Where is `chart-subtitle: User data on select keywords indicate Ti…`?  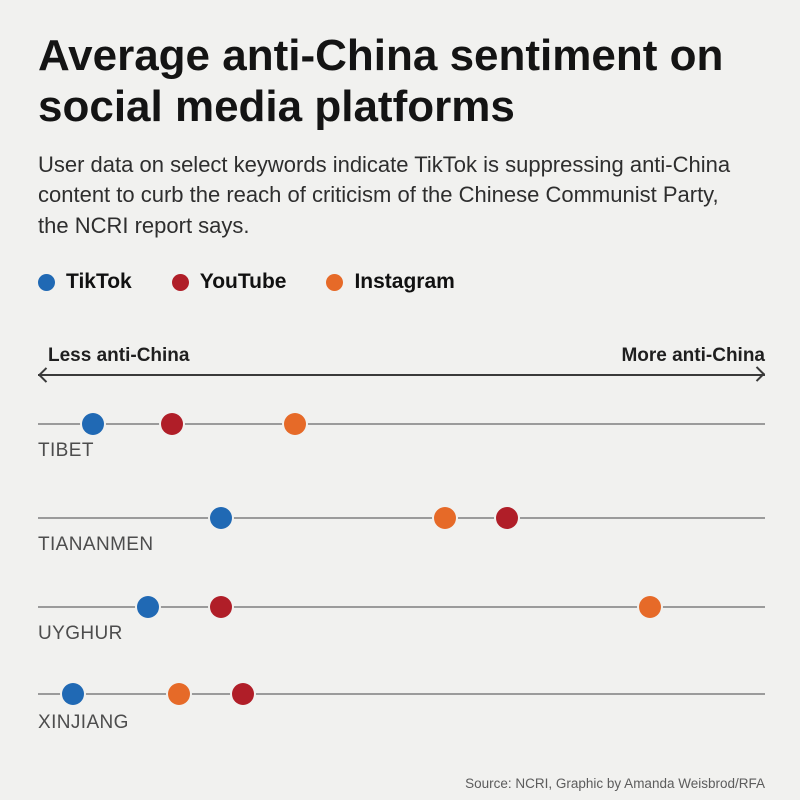 chart-subtitle: User data on select keywords indicate Ti… is located at coordinates (384, 195).